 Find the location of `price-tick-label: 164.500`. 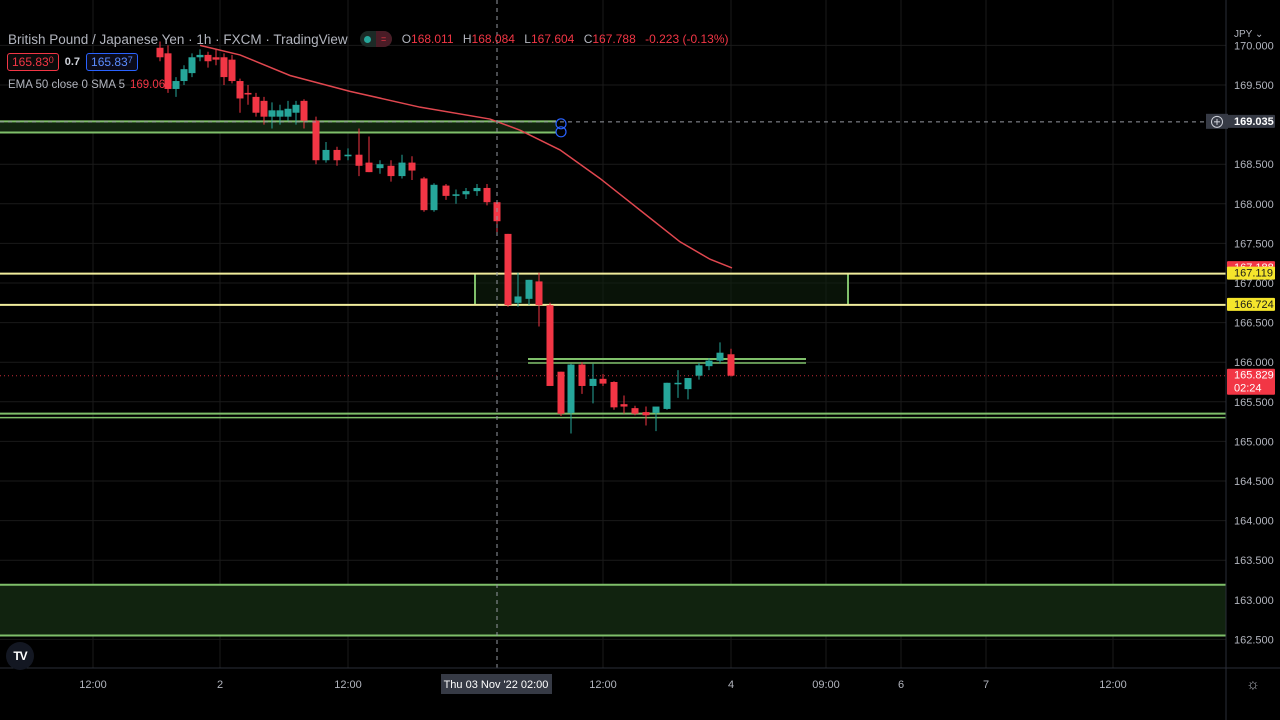

price-tick-label: 164.500 is located at coordinates (1254, 482).